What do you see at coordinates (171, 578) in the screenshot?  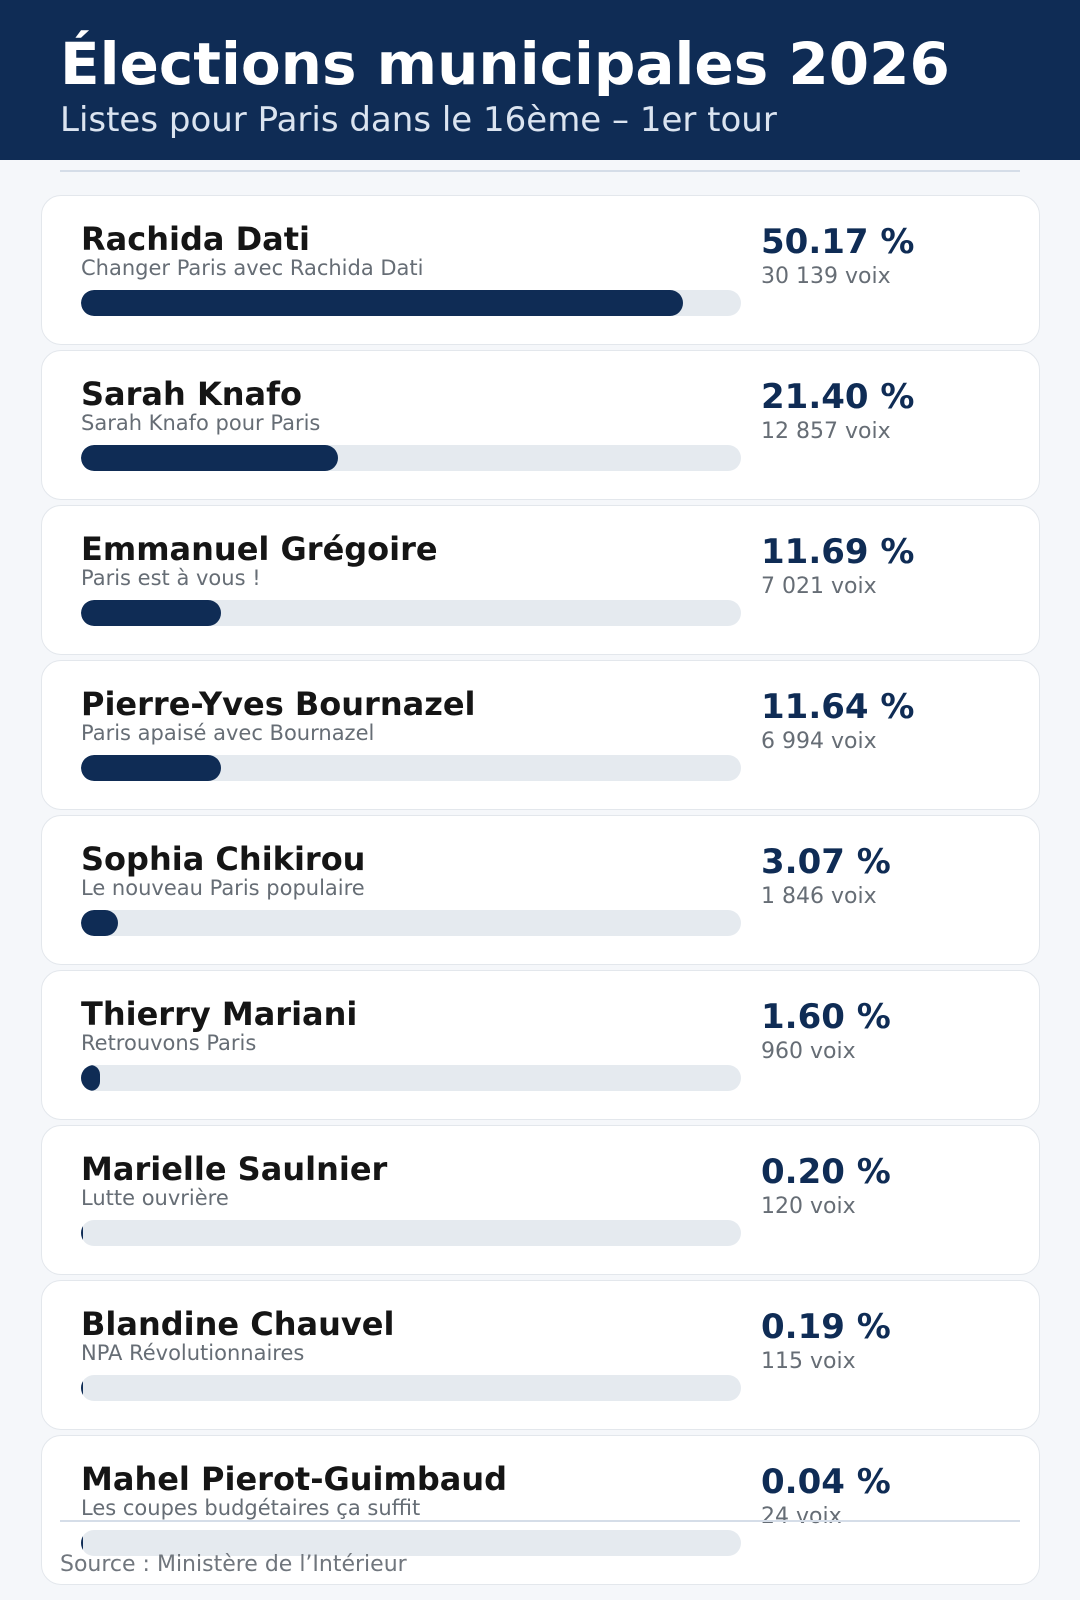 I see `list-name: Paris est à vous !` at bounding box center [171, 578].